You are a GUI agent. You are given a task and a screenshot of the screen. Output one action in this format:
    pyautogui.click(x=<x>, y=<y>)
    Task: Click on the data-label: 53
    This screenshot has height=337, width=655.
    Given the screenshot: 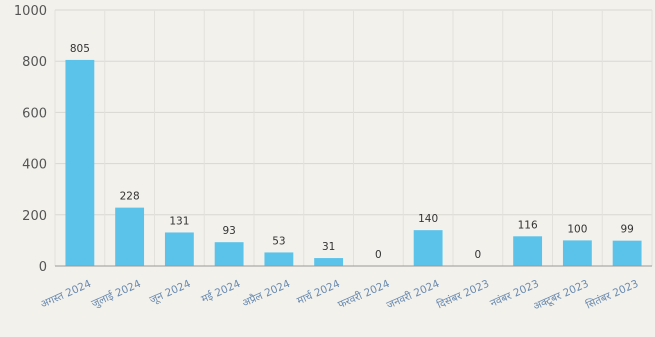 What is the action you would take?
    pyautogui.click(x=278, y=241)
    